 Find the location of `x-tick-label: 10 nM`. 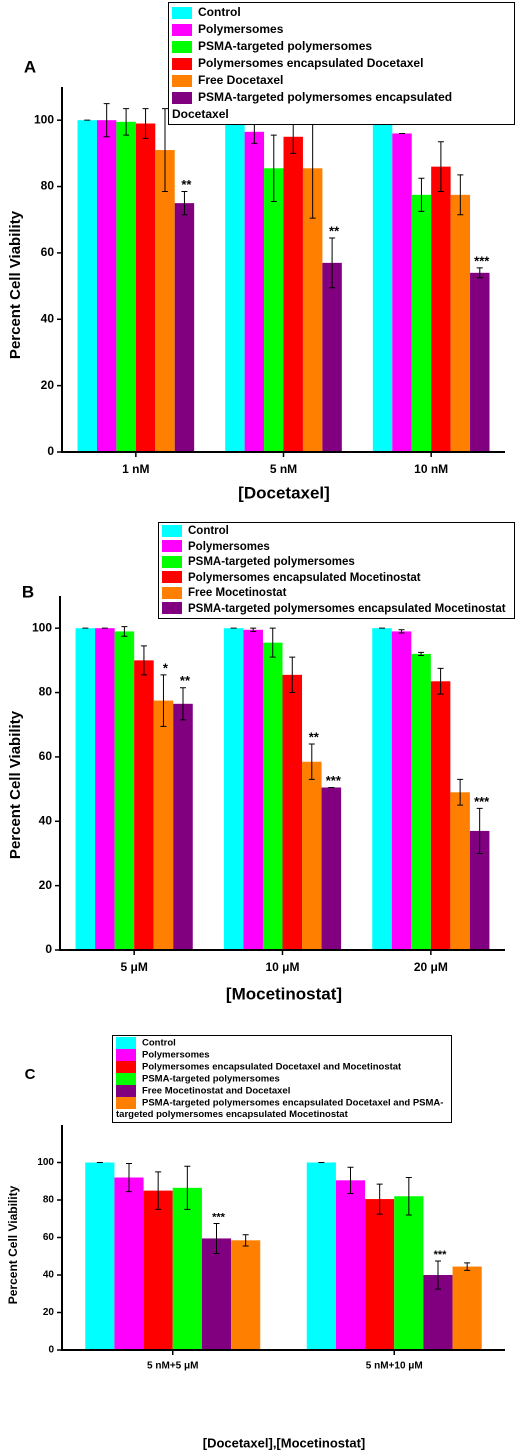

x-tick-label: 10 nM is located at coordinates (431, 469).